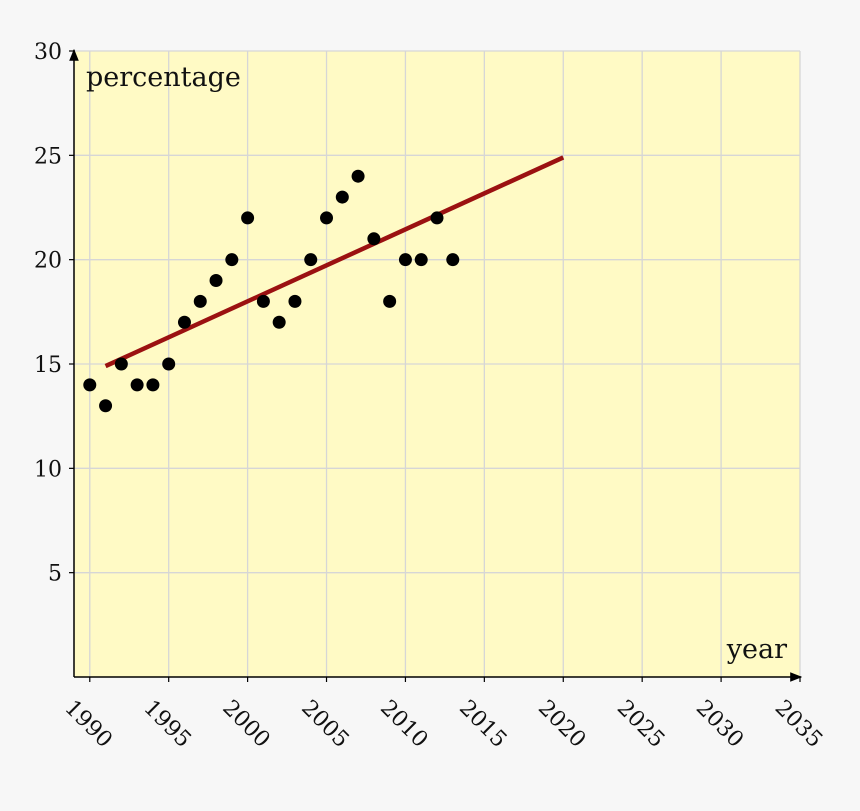 This screenshot has width=860, height=811. What do you see at coordinates (55, 574) in the screenshot?
I see `y-tick-label: 5` at bounding box center [55, 574].